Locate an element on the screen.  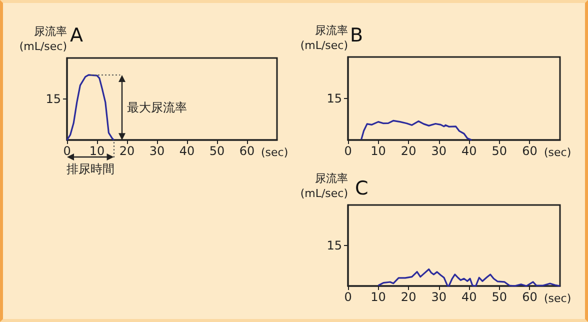
chart-title: A is located at coordinates (76, 35).